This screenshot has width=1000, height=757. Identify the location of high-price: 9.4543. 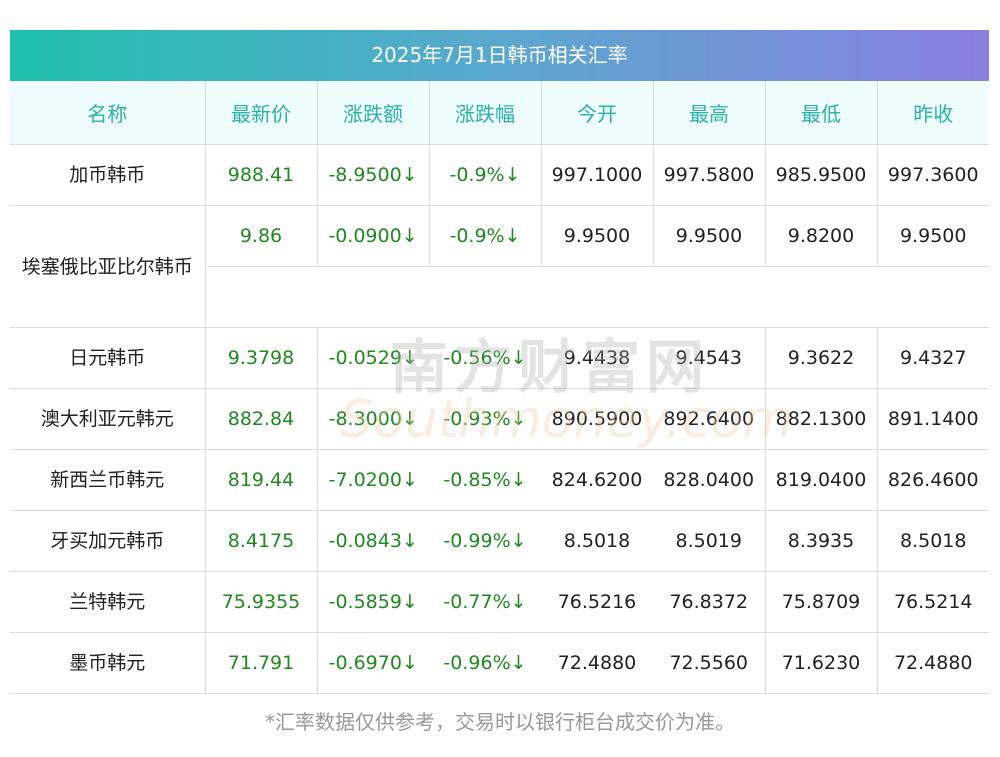
(709, 358).